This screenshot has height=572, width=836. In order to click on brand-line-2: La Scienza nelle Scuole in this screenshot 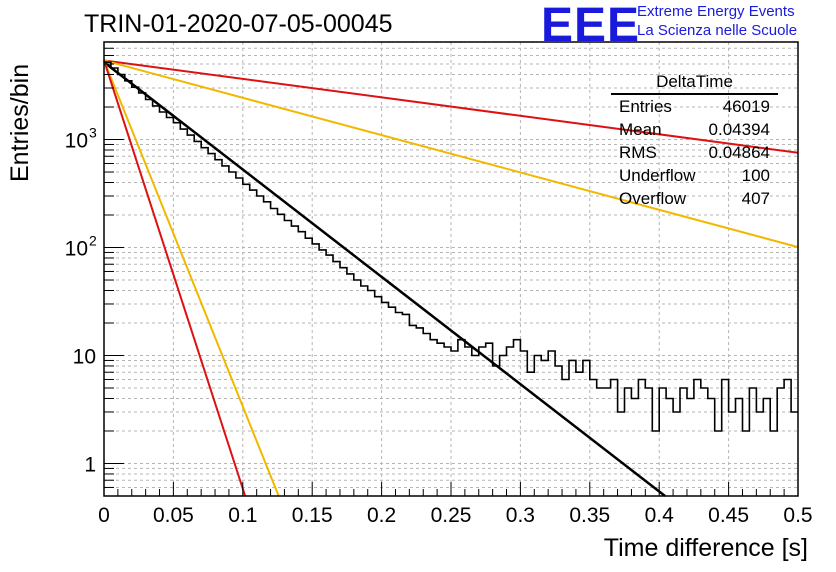, I will do `click(717, 30)`.